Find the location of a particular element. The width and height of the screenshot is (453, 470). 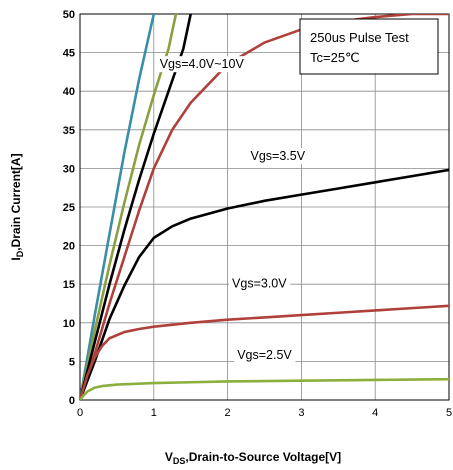

annotation-text: Vgs=3.5V is located at coordinates (278, 156).